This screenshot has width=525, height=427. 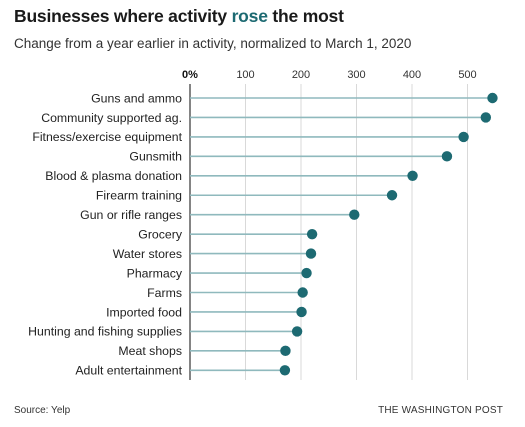 What do you see at coordinates (113, 176) in the screenshot?
I see `category-label: Blood & plasma donation` at bounding box center [113, 176].